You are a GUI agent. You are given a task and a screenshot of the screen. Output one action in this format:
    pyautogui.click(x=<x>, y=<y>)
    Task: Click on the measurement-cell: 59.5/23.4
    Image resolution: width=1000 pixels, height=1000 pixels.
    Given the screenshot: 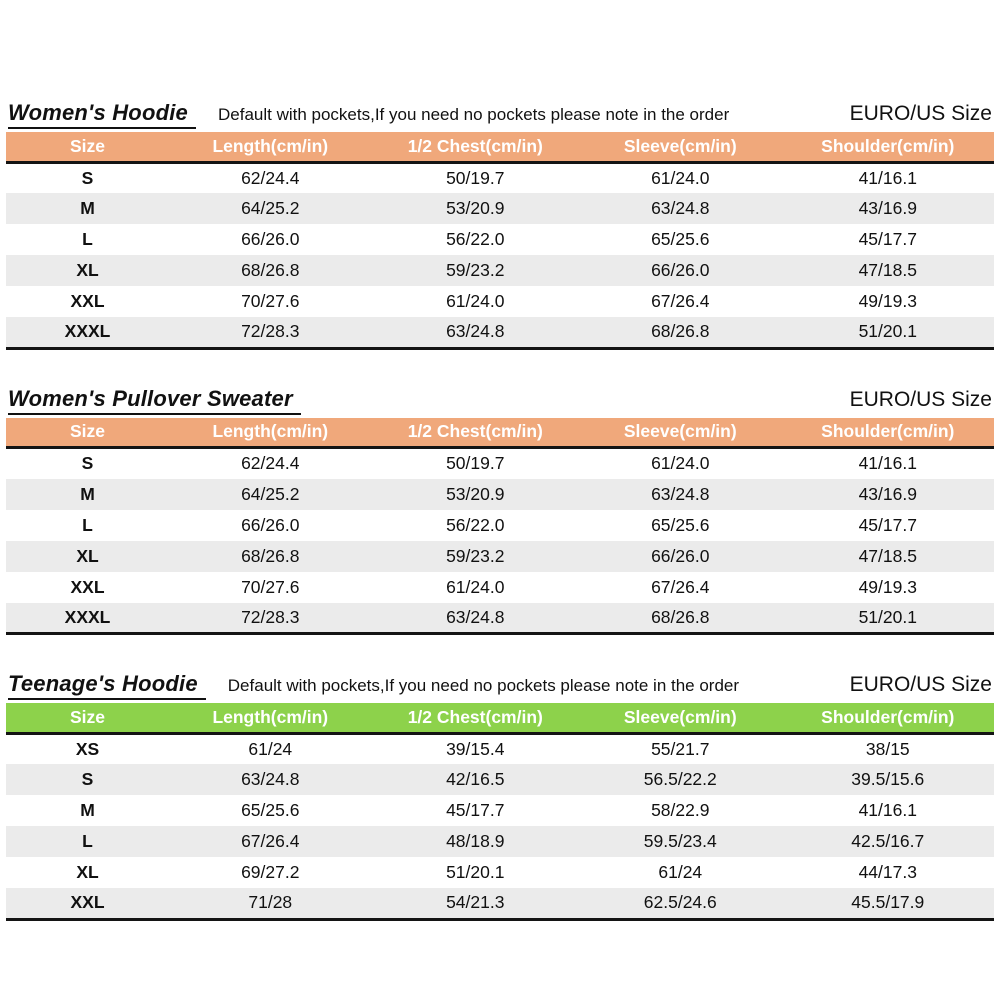 What is the action you would take?
    pyautogui.click(x=680, y=841)
    